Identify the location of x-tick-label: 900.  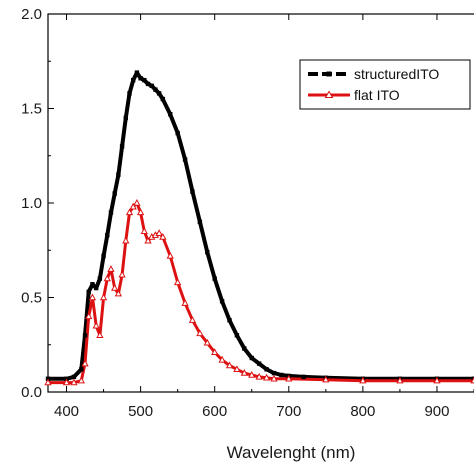
(436, 411).